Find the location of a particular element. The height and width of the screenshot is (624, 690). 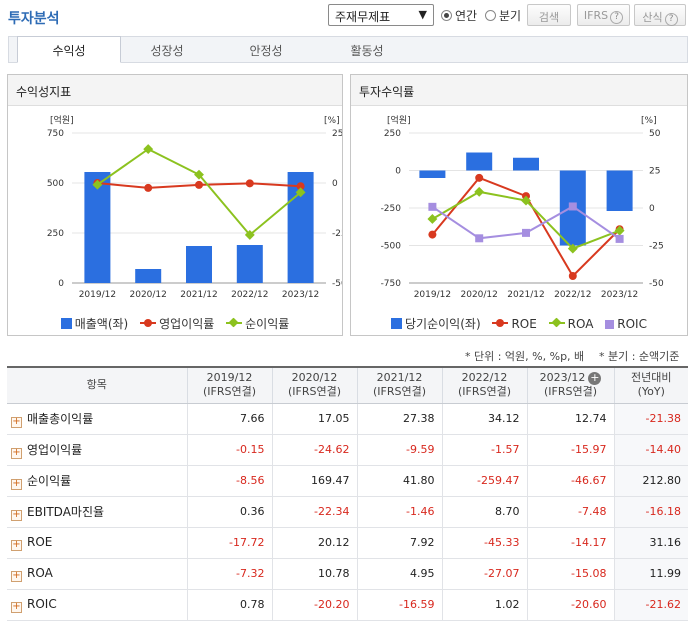

chart-legend: 매출액(좌) 영업이익률 순이익률 is located at coordinates (175, 323).